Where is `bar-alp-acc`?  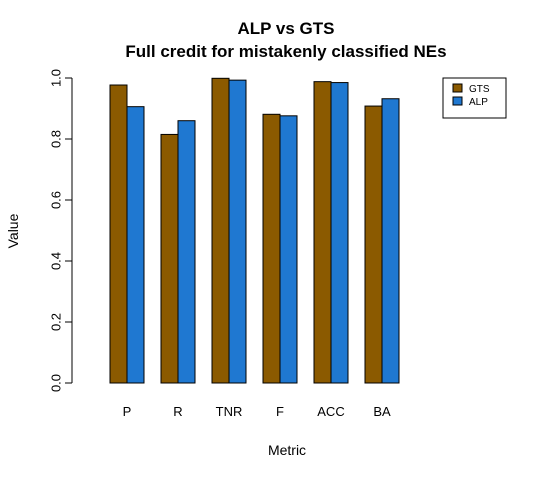
bar-alp-acc is located at coordinates (339, 233).